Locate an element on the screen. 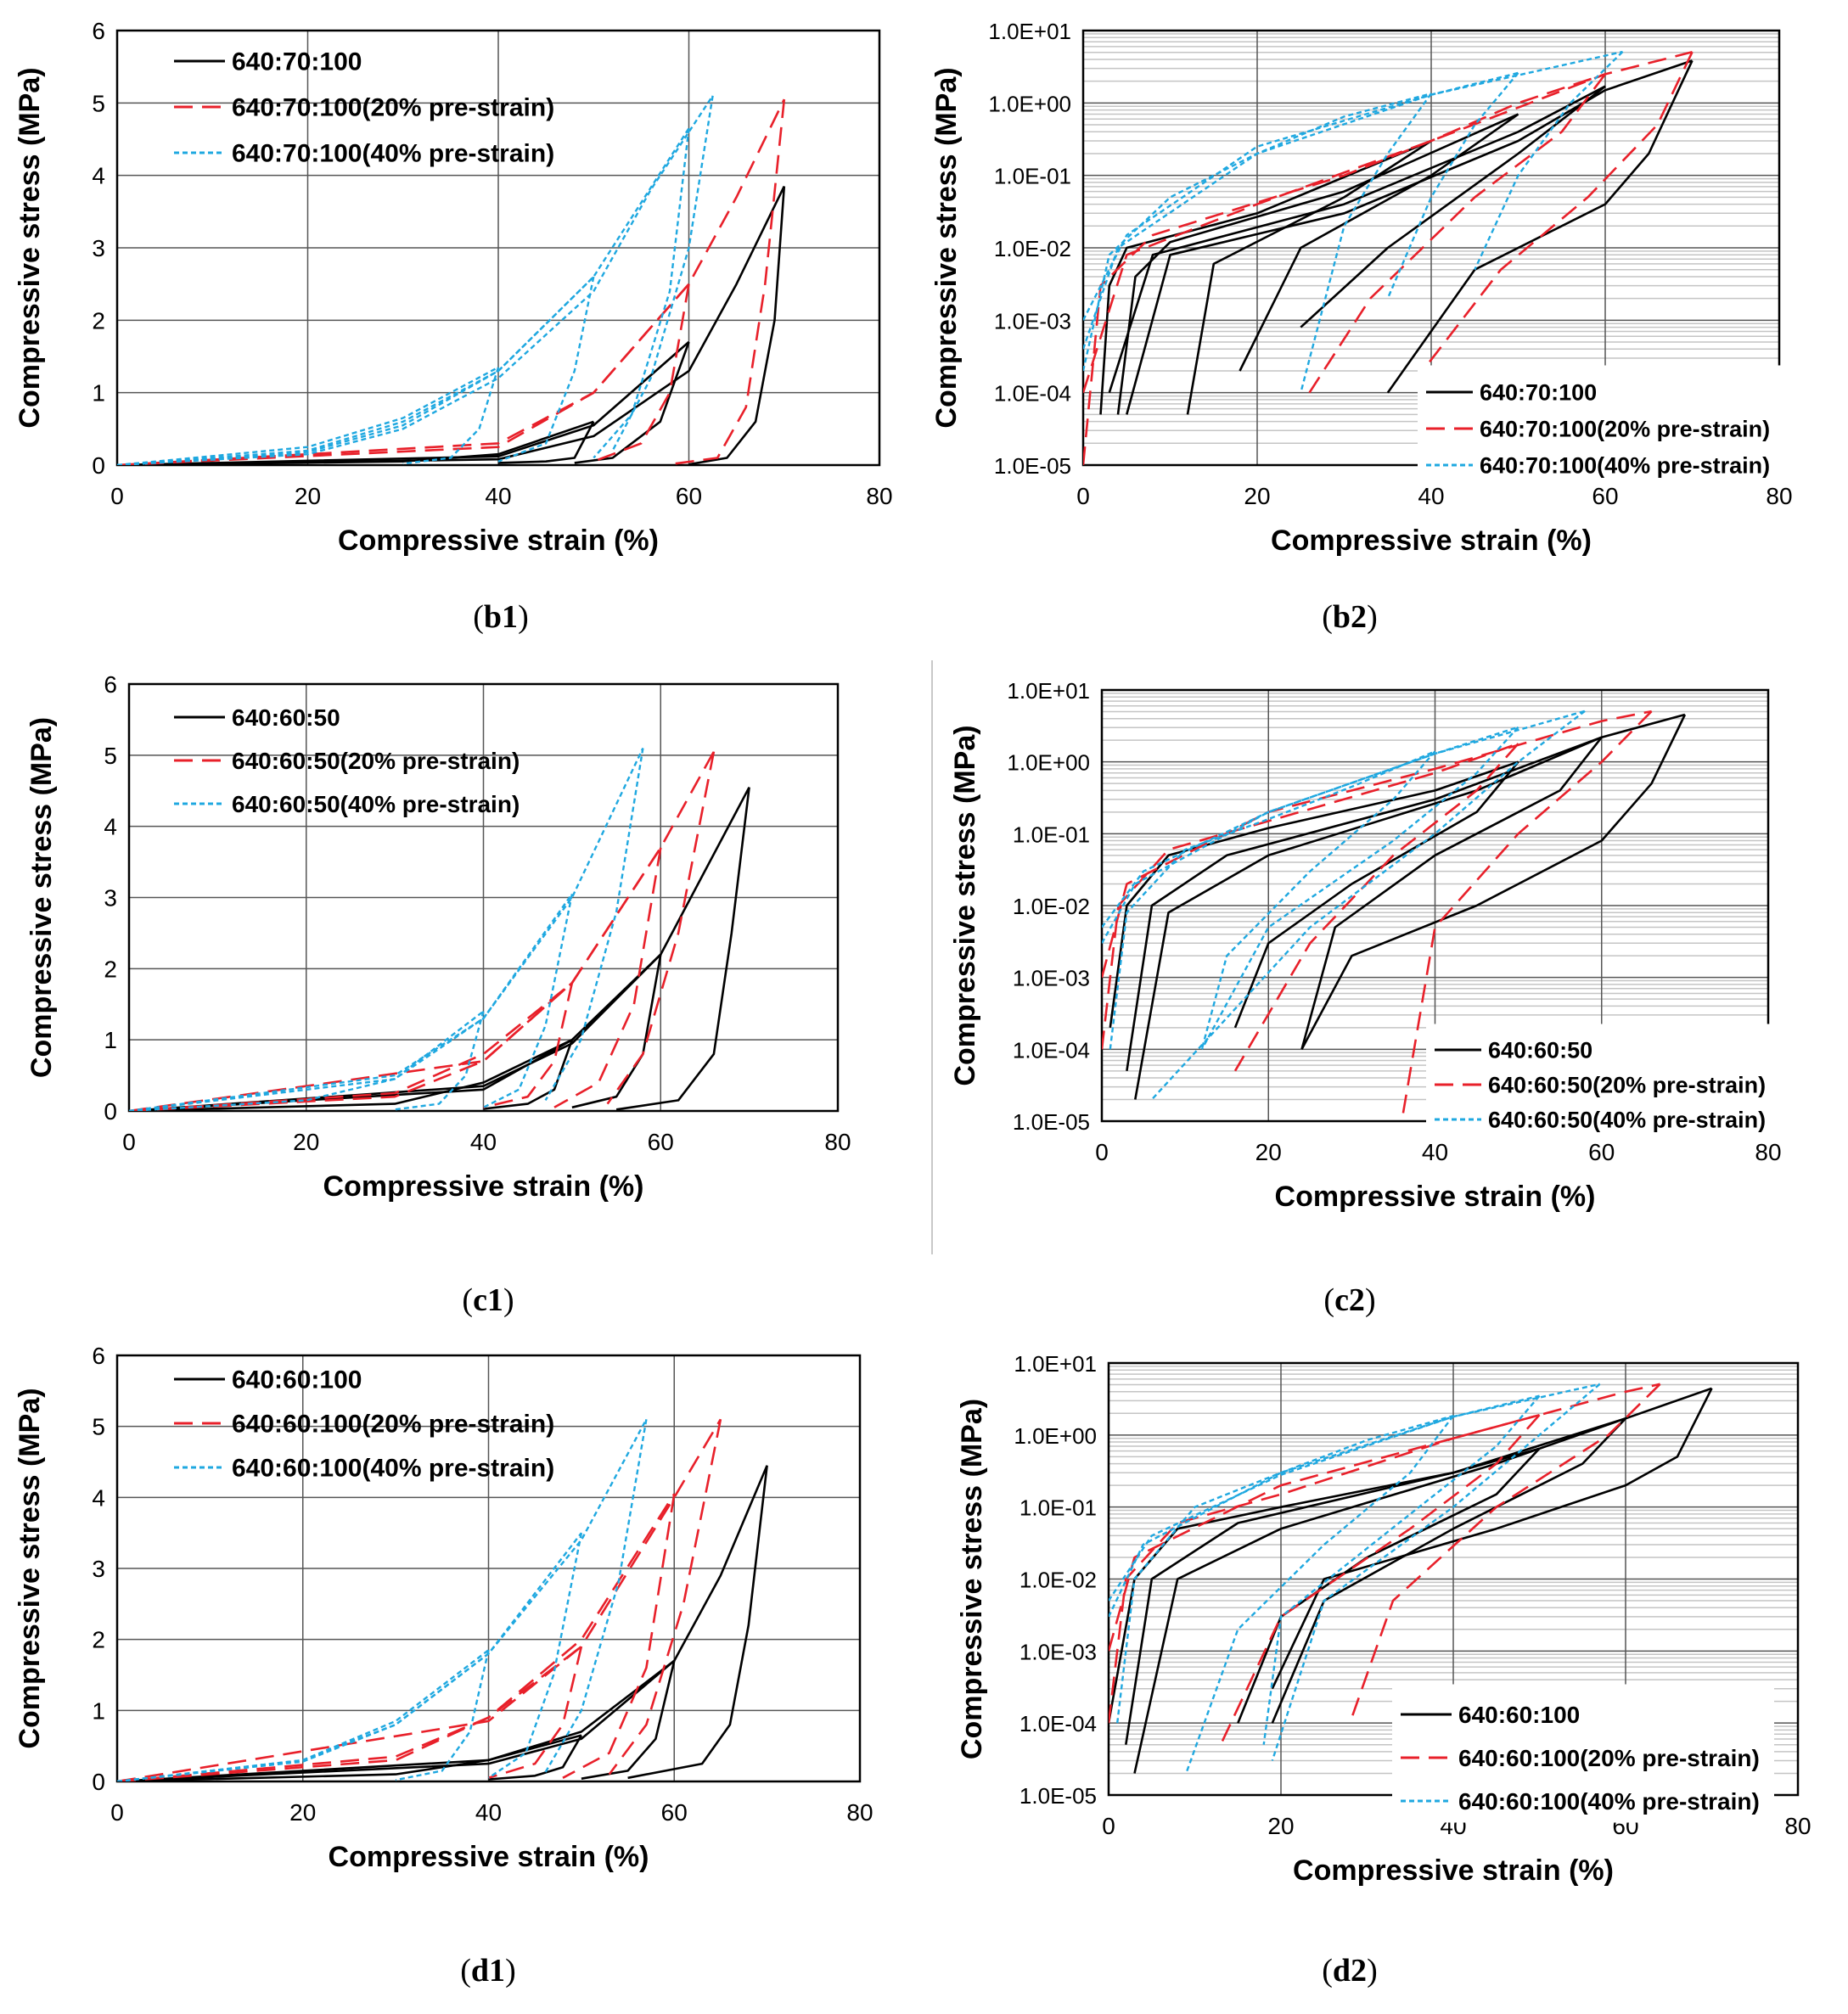 This screenshot has height=2014, width=1848. x-tick-label: 40 is located at coordinates (1431, 496).